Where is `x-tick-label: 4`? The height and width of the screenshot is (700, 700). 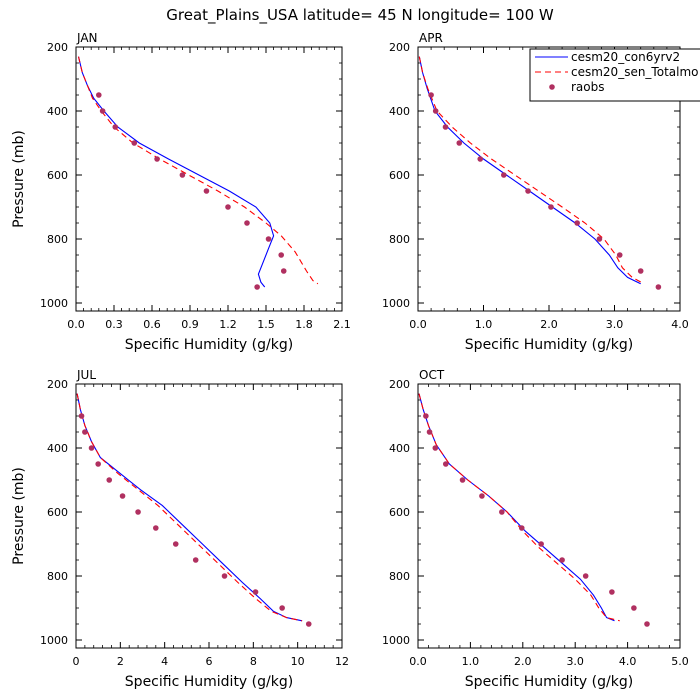 x-tick-label: 4 is located at coordinates (164, 661).